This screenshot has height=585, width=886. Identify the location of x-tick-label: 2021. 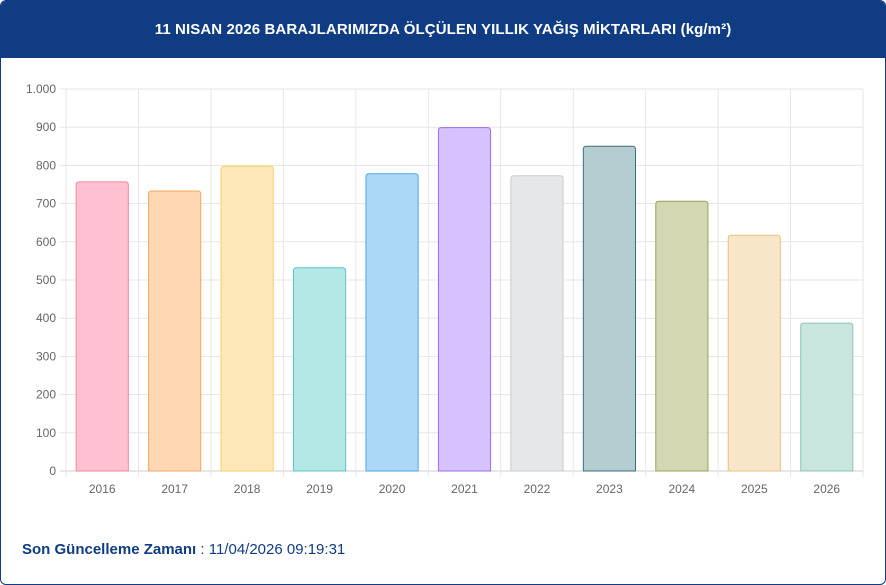
(464, 489).